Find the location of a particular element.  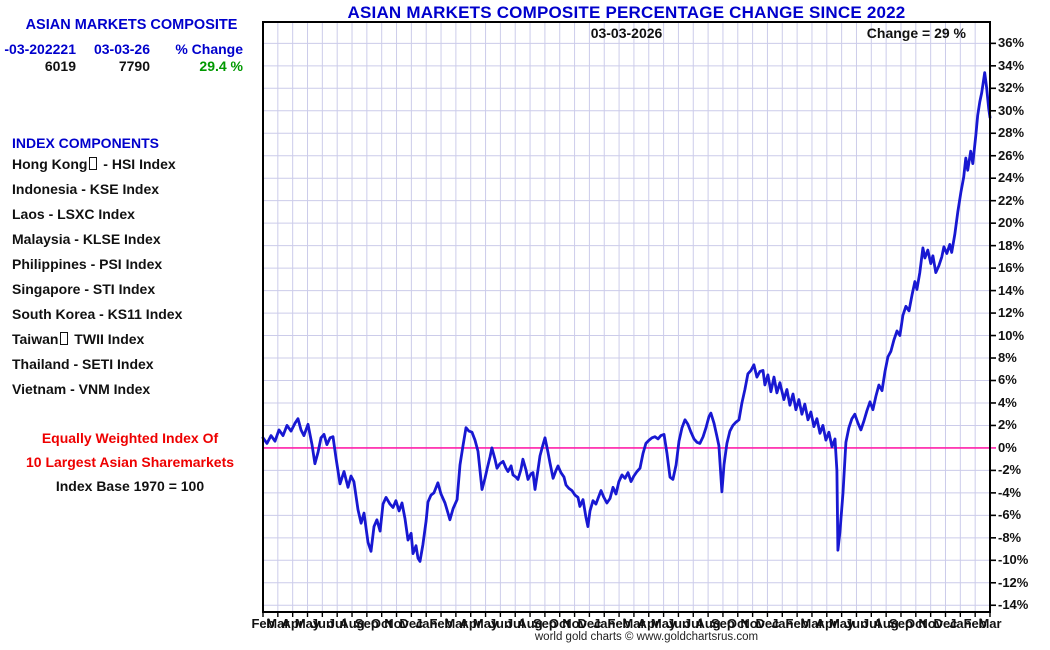

y-tick-label: 34% is located at coordinates (1011, 65).